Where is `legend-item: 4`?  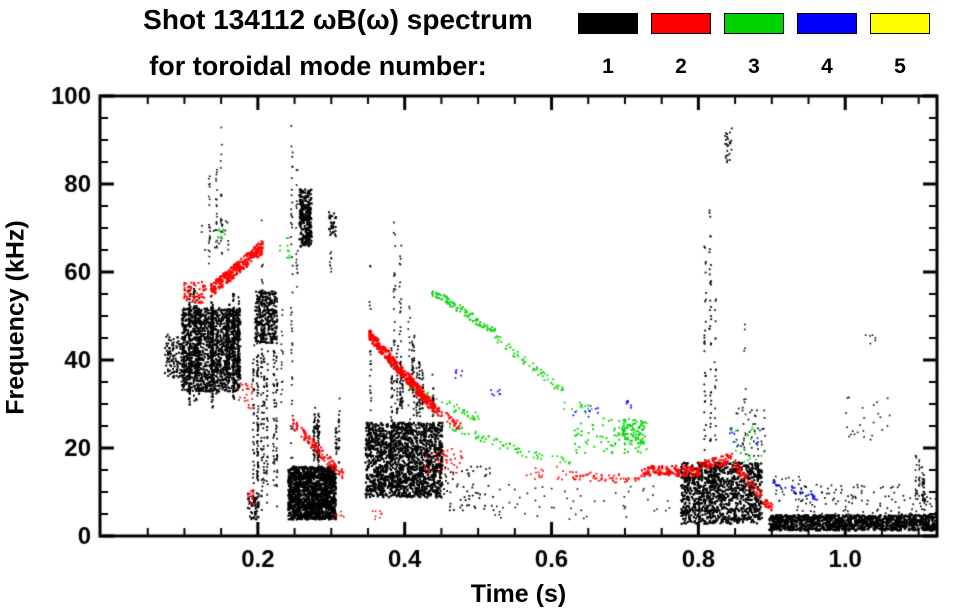
legend-item: 4 is located at coordinates (827, 45).